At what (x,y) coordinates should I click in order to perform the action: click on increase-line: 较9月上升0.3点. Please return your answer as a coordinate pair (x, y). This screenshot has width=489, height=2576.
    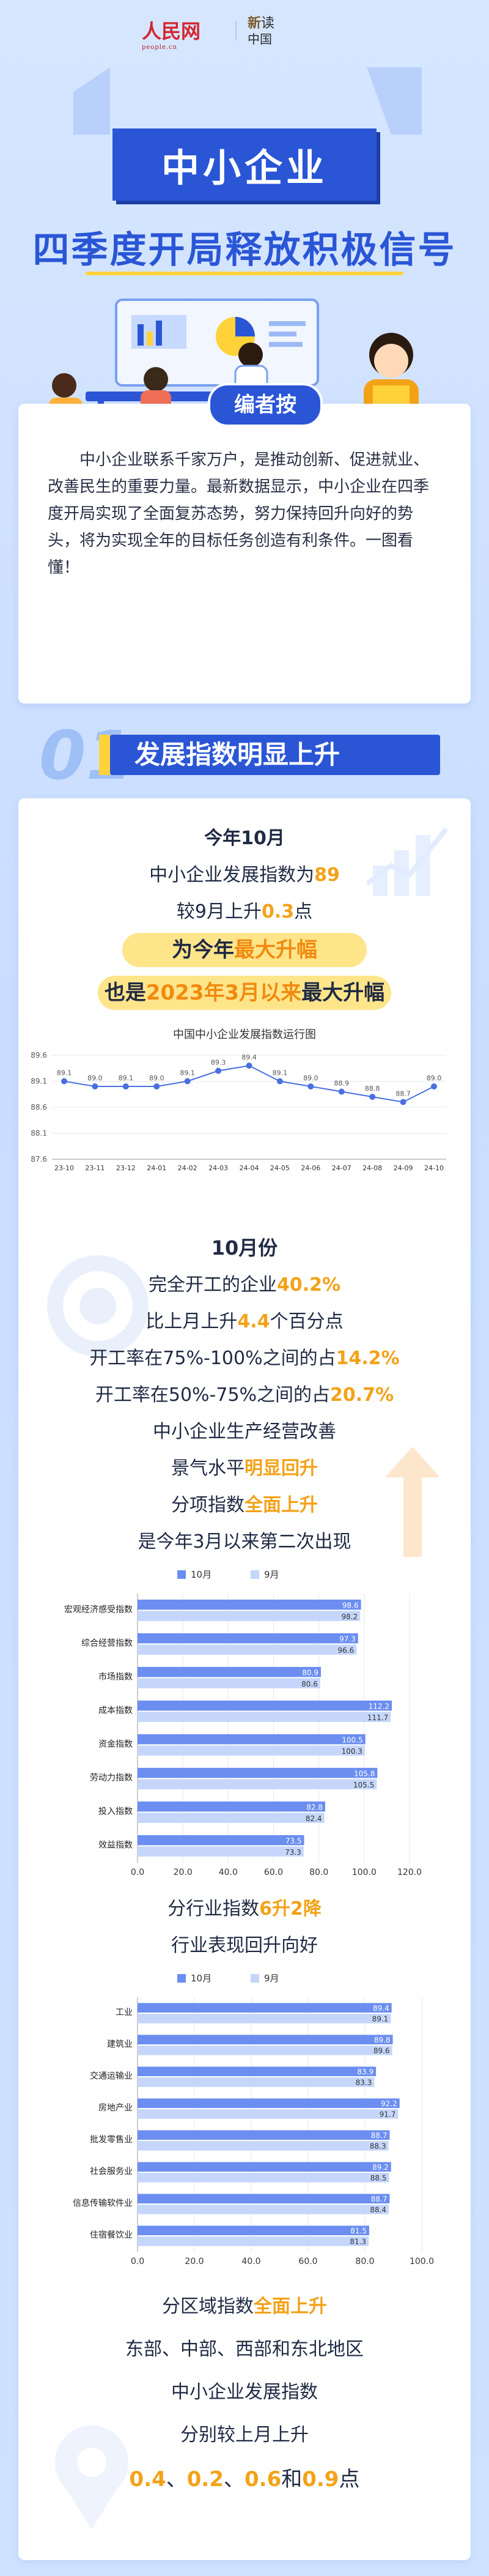
    Looking at the image, I should click on (244, 911).